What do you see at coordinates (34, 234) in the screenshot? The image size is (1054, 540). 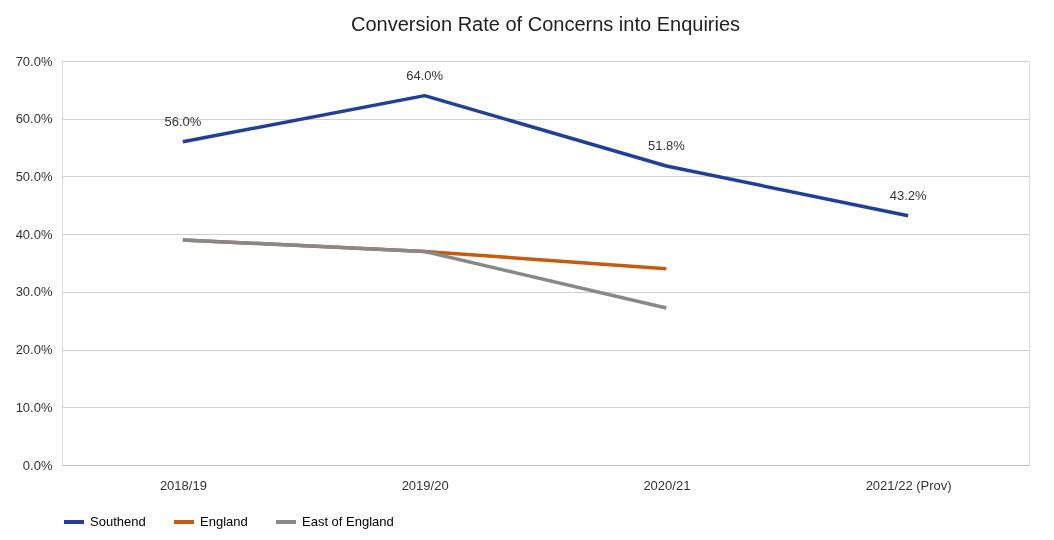 I see `y-tick-label: 40.0%` at bounding box center [34, 234].